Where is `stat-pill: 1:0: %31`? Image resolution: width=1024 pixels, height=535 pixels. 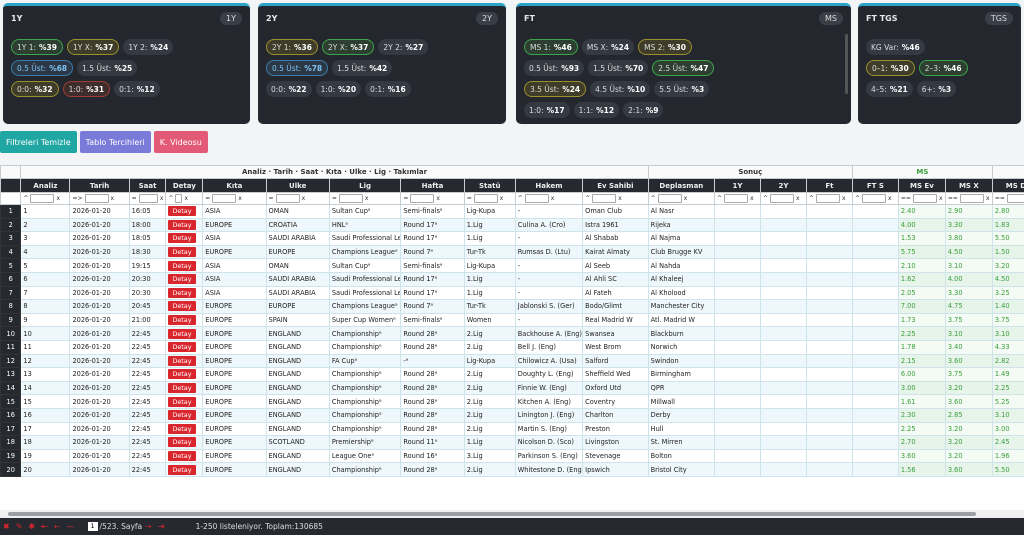
stat-pill: 1:0: %31 is located at coordinates (86, 89).